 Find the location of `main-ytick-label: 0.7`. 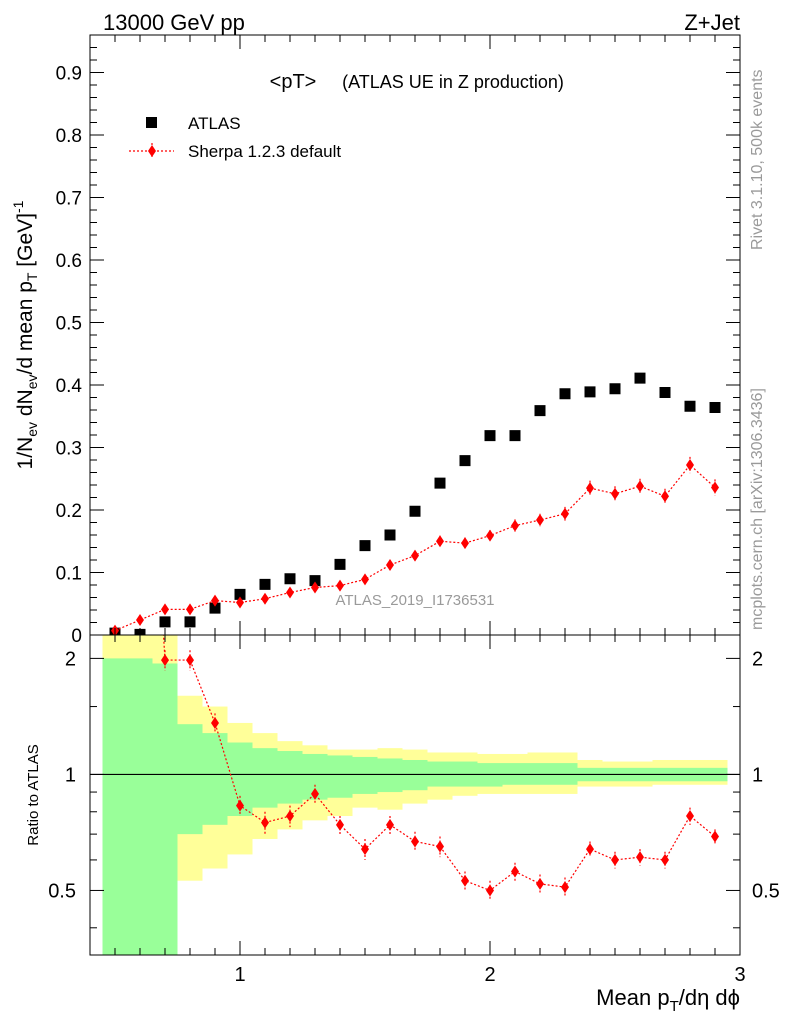

main-ytick-label: 0.7 is located at coordinates (69, 199).